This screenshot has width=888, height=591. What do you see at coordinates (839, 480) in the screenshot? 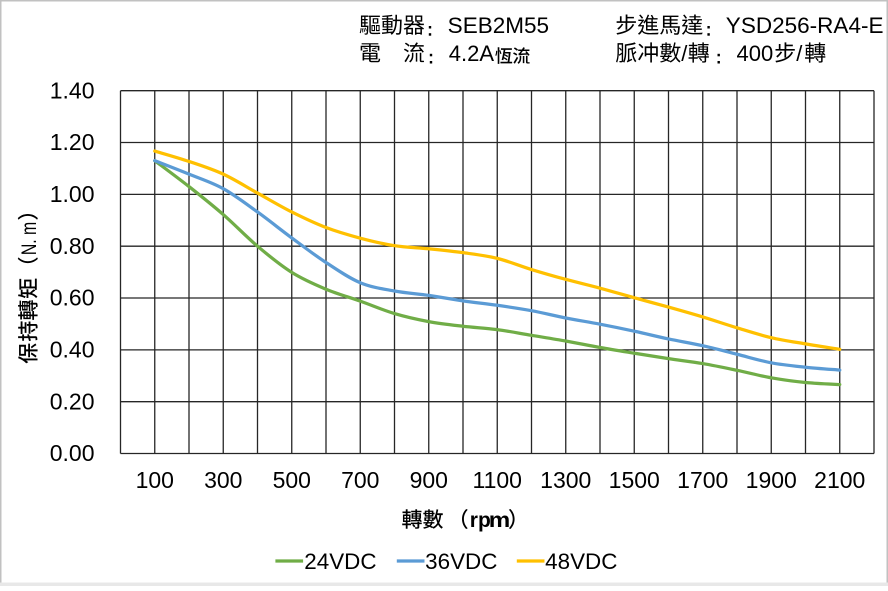
I see `svg-text: 2100` at bounding box center [839, 480].